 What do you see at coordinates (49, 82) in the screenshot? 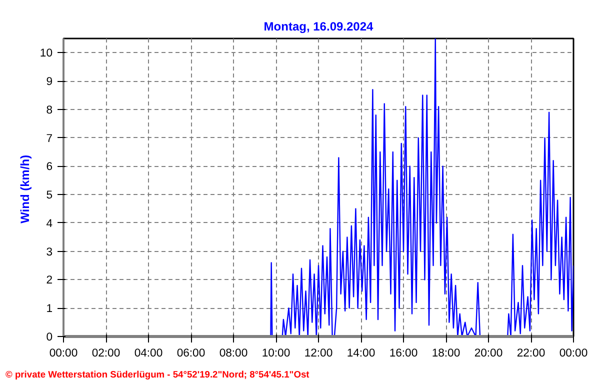
I see `y-tick-label: 9` at bounding box center [49, 82].